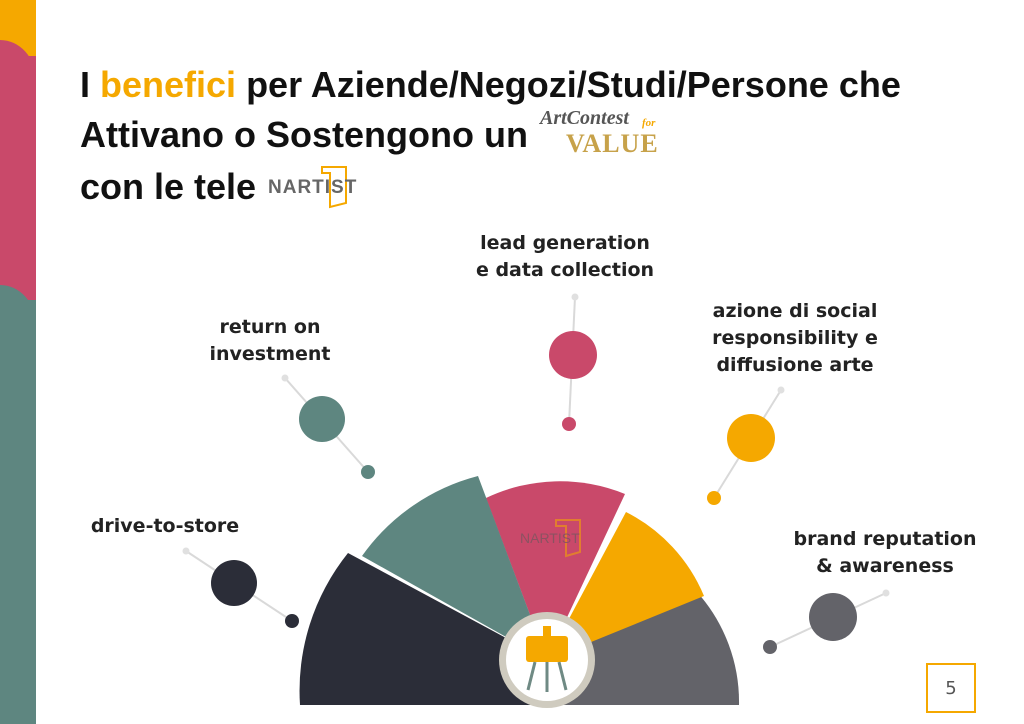 This screenshot has width=1024, height=724. Describe the element at coordinates (575, 297) in the screenshot. I see `dot-lead-small` at that location.